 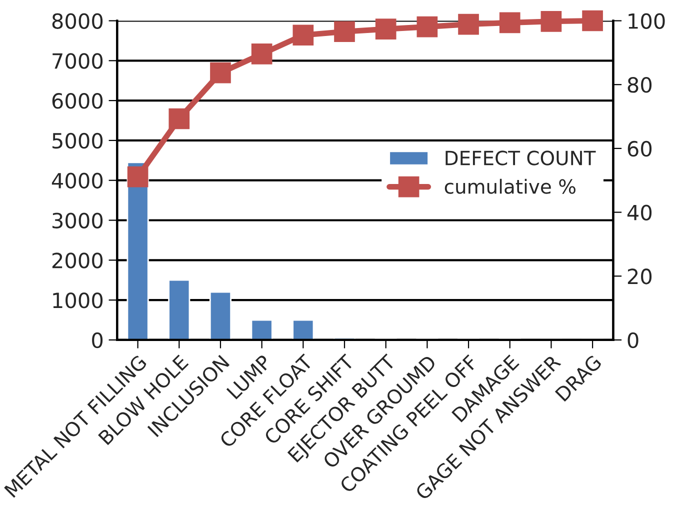 What do you see at coordinates (640, 148) in the screenshot?
I see `y2-tick-label: 60` at bounding box center [640, 148].